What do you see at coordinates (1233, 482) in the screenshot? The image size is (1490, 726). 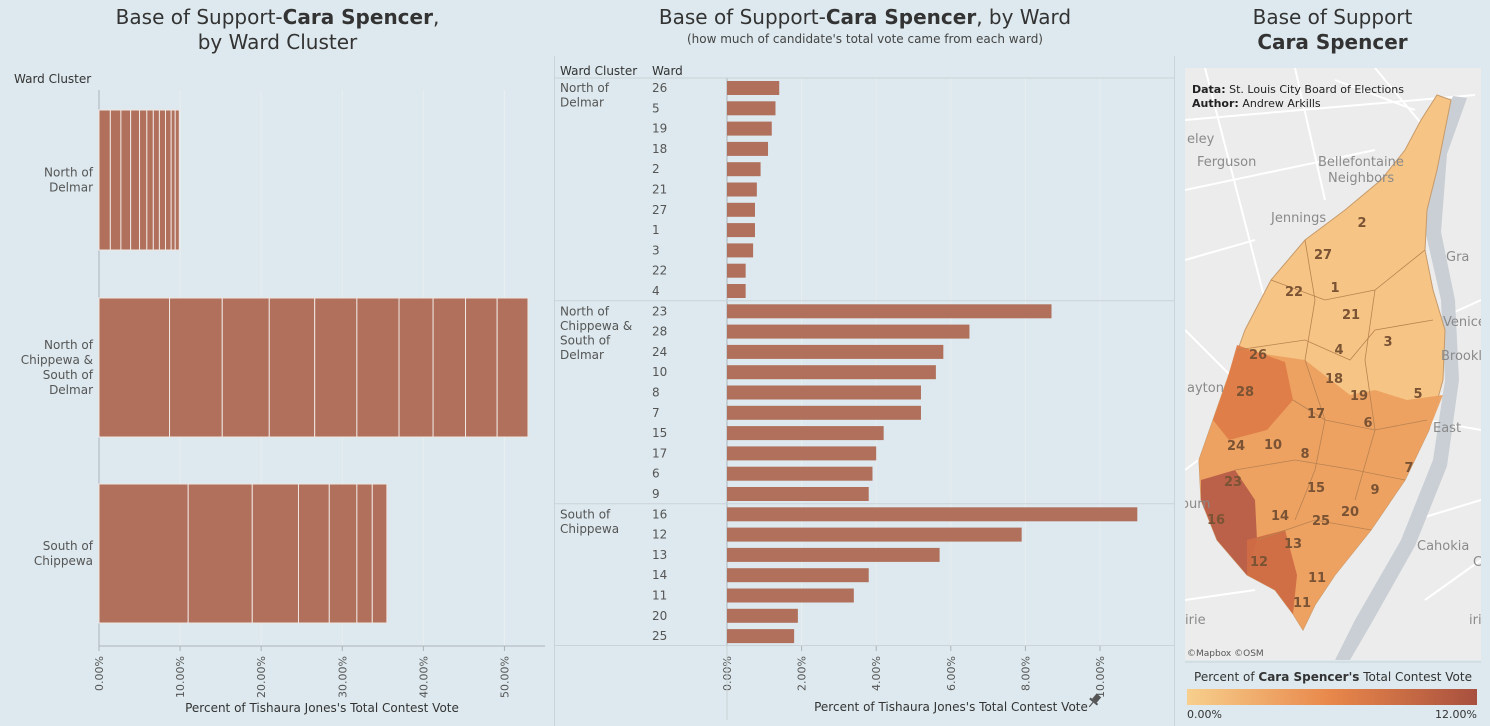 I see `map-ward-label: 23` at bounding box center [1233, 482].